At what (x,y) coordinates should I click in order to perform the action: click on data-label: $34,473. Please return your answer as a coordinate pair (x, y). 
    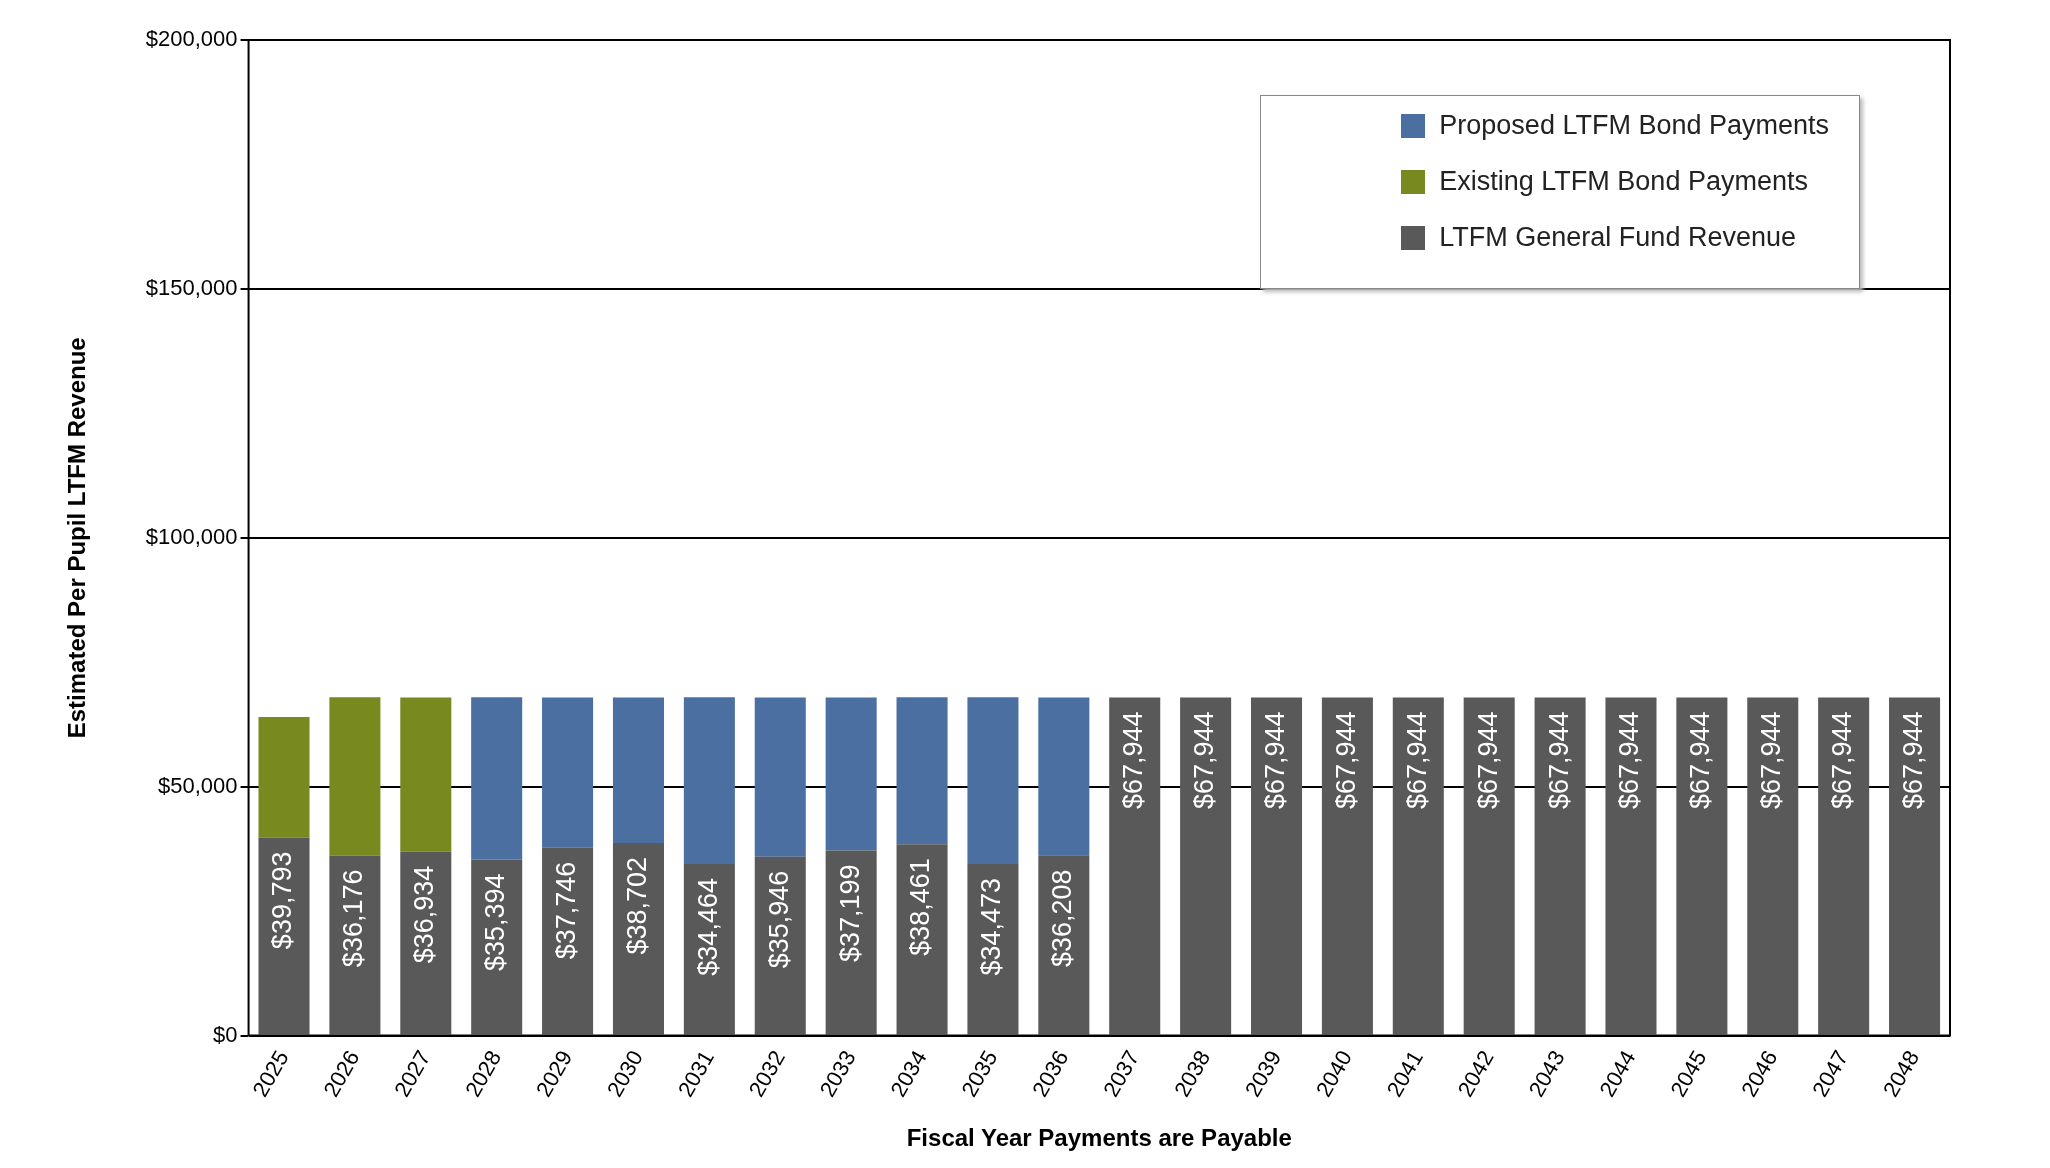
    Looking at the image, I should click on (991, 927).